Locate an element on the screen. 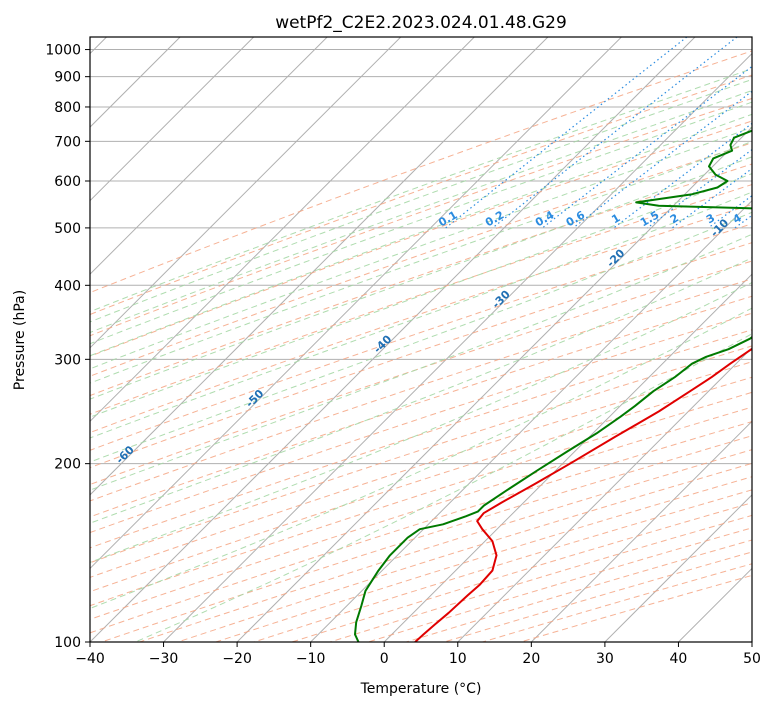 This screenshot has width=775, height=708. x-tick-label: 20 is located at coordinates (531, 659).